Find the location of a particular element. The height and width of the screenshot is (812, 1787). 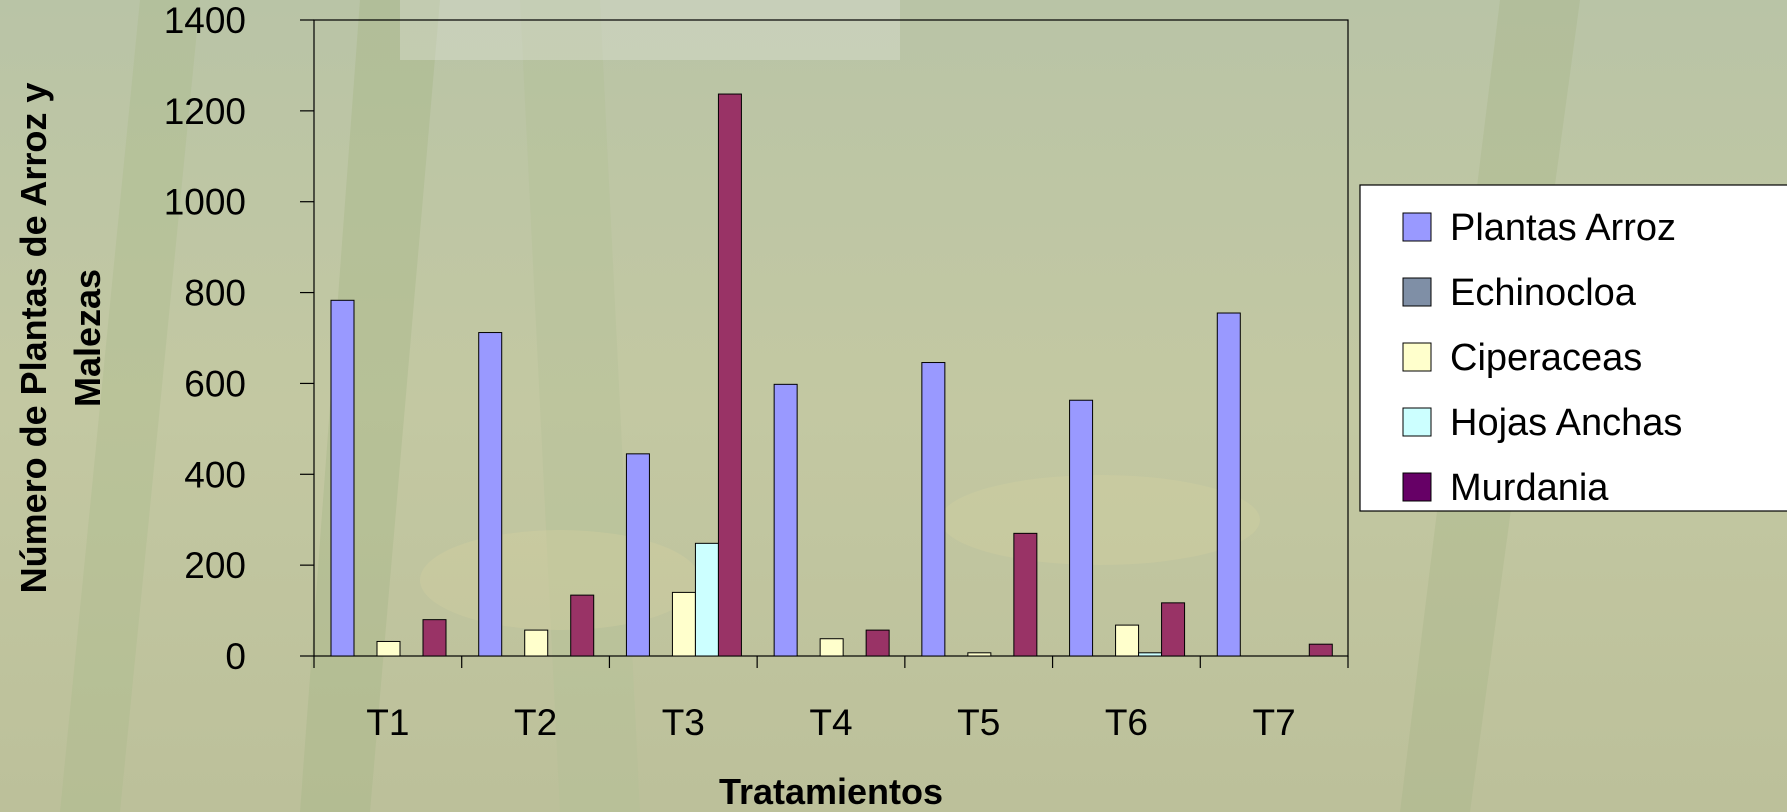

x-tick-label: T3 is located at coordinates (683, 722).